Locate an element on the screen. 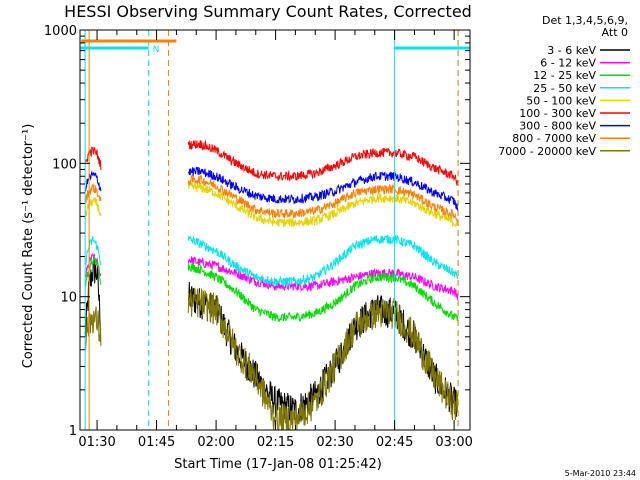 Image resolution: width=640 pixels, height=480 pixels. legend-label-2: 12 - 25 keV is located at coordinates (564, 75).